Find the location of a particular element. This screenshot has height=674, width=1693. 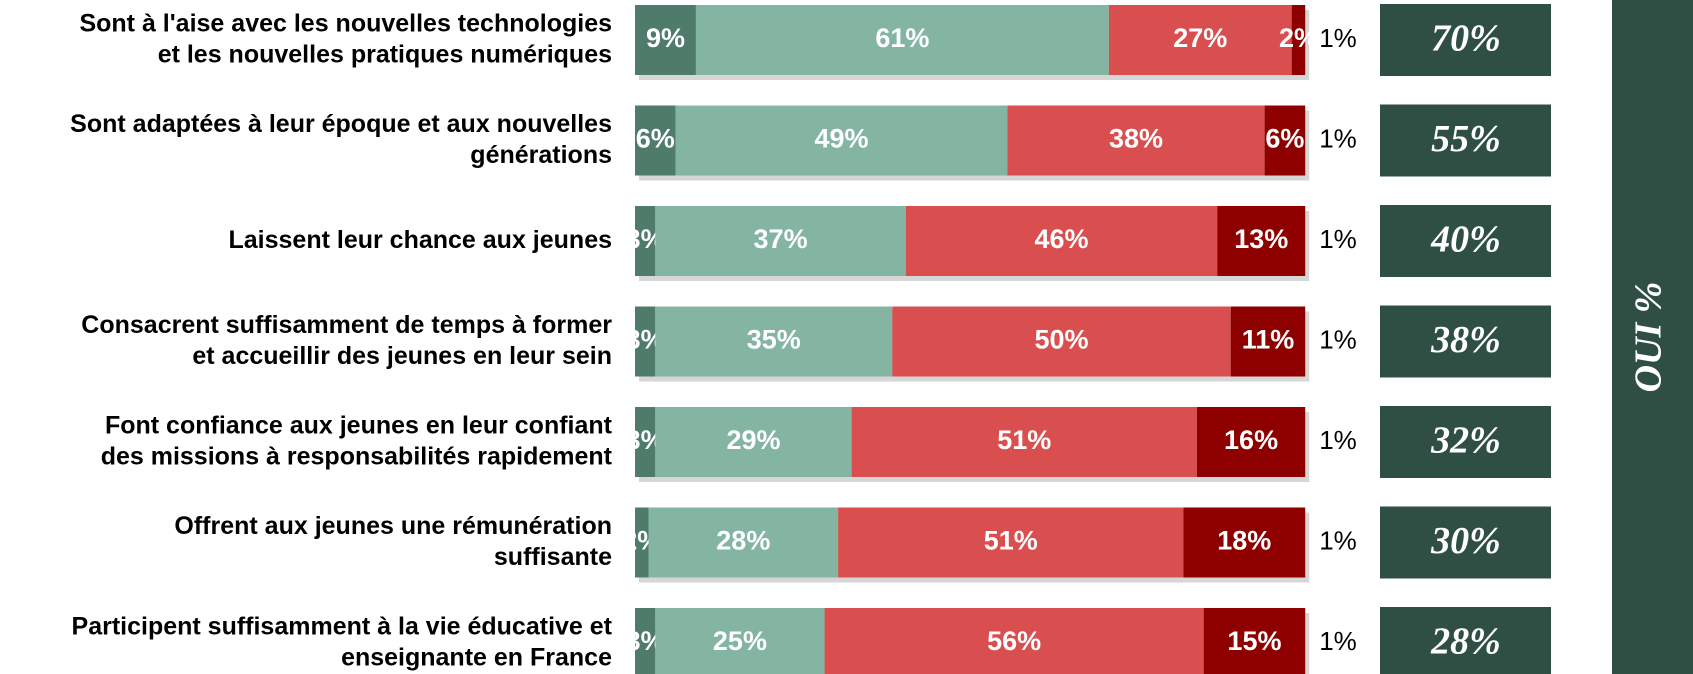

total-label: 55% is located at coordinates (1466, 139).